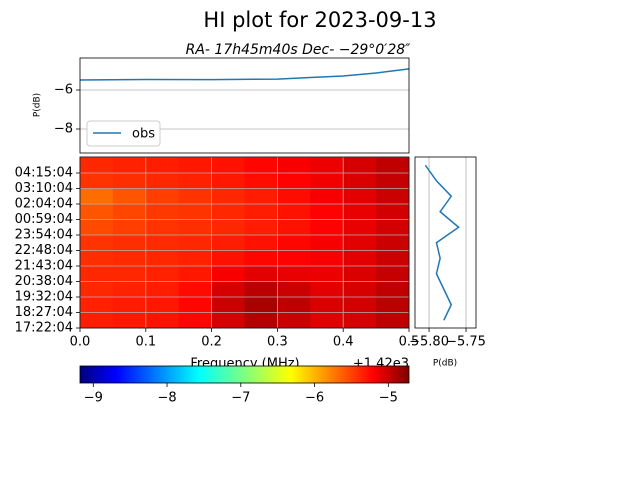 The height and width of the screenshot is (480, 640). Describe the element at coordinates (143, 134) in the screenshot. I see `legend-label: obs` at that location.